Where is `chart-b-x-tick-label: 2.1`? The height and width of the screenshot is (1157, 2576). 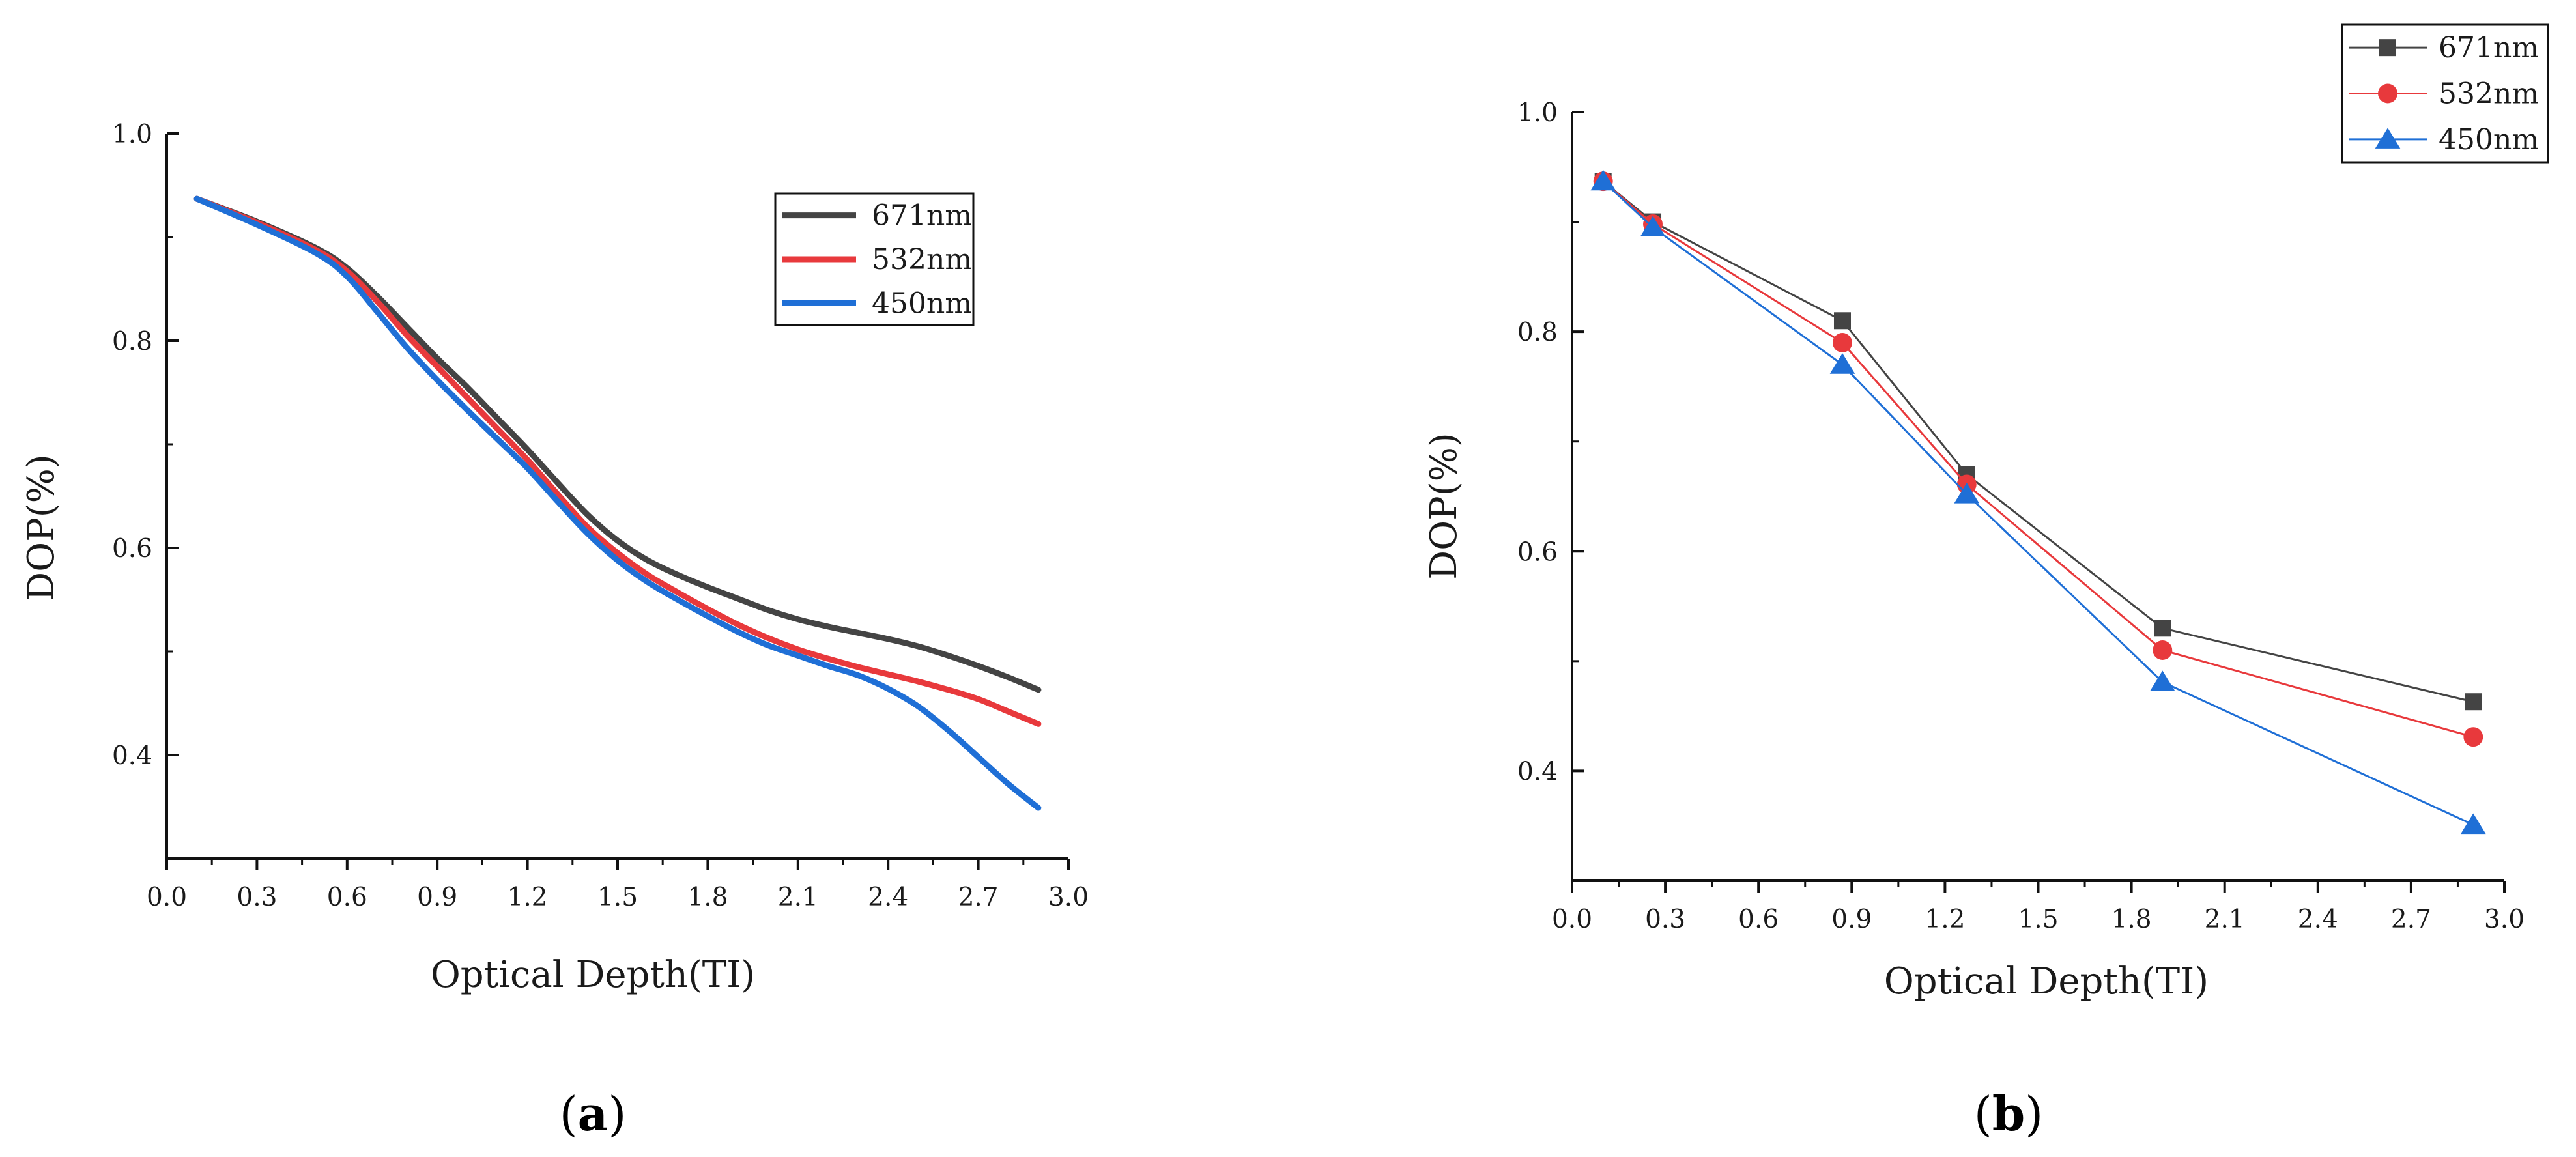 chart-b-x-tick-label: 2.1 is located at coordinates (2225, 919).